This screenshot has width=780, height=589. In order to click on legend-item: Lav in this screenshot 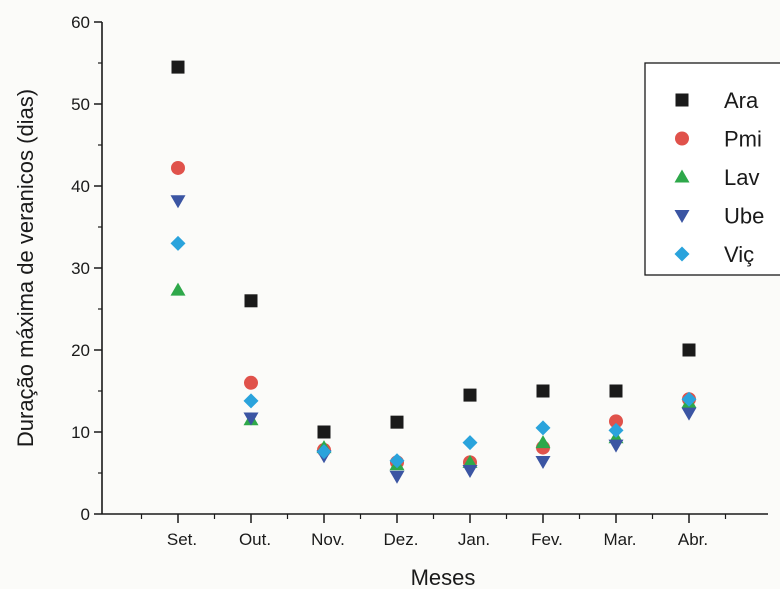, I will do `click(716, 177)`.